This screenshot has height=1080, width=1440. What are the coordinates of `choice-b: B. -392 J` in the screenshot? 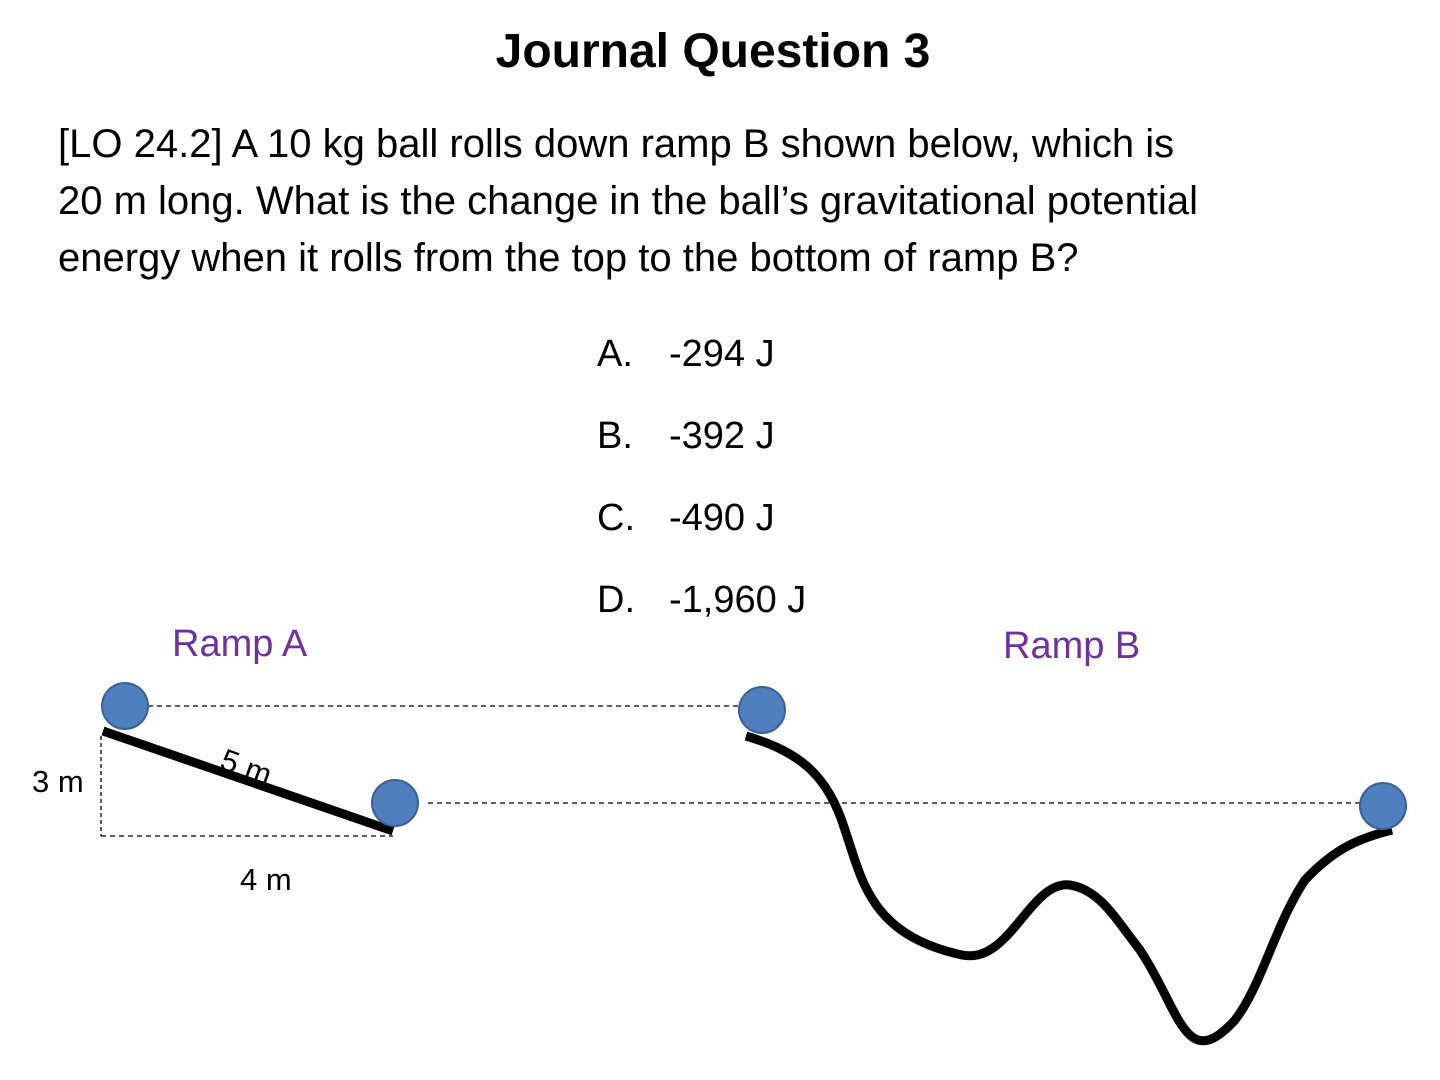 It's located at (797, 449).